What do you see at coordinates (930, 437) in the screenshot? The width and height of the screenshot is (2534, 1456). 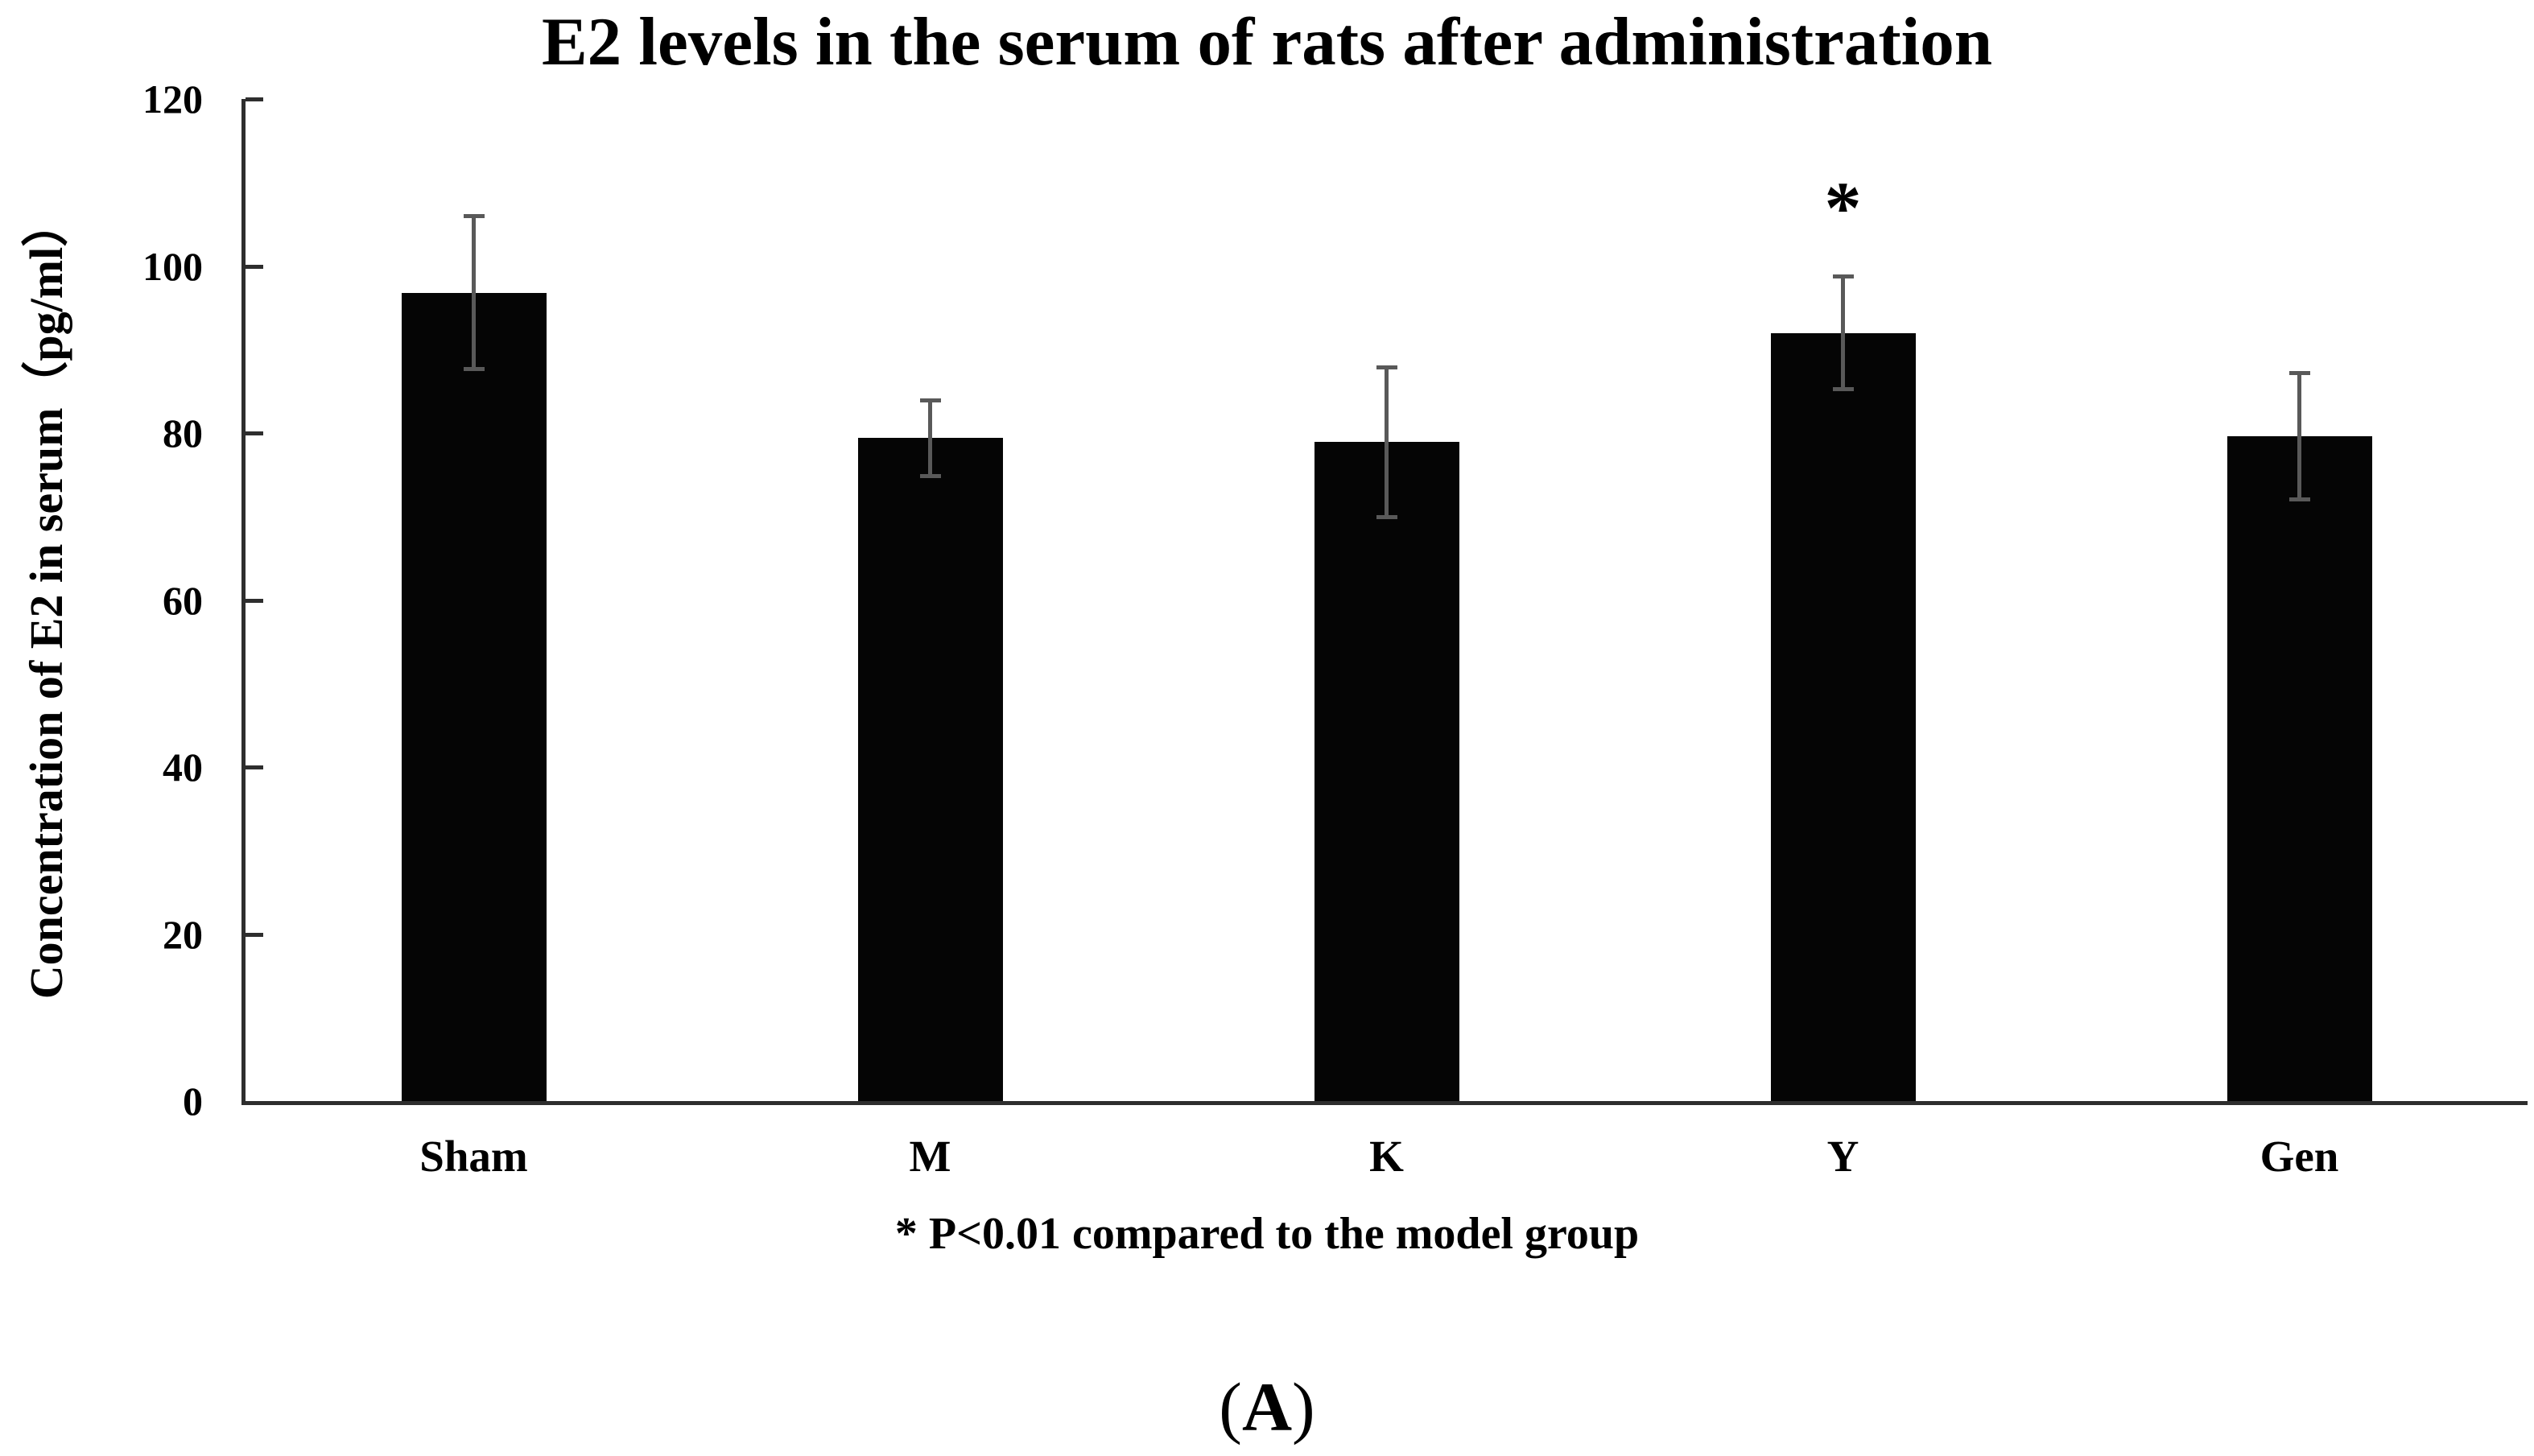 I see `error-bar-m` at bounding box center [930, 437].